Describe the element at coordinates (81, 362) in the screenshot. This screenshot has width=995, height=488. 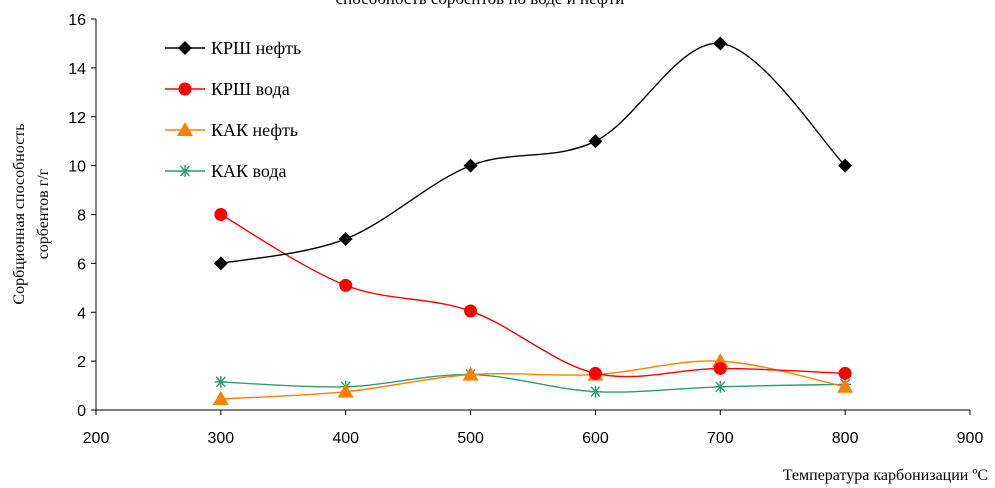
I see `y-tick-label: 2` at that location.